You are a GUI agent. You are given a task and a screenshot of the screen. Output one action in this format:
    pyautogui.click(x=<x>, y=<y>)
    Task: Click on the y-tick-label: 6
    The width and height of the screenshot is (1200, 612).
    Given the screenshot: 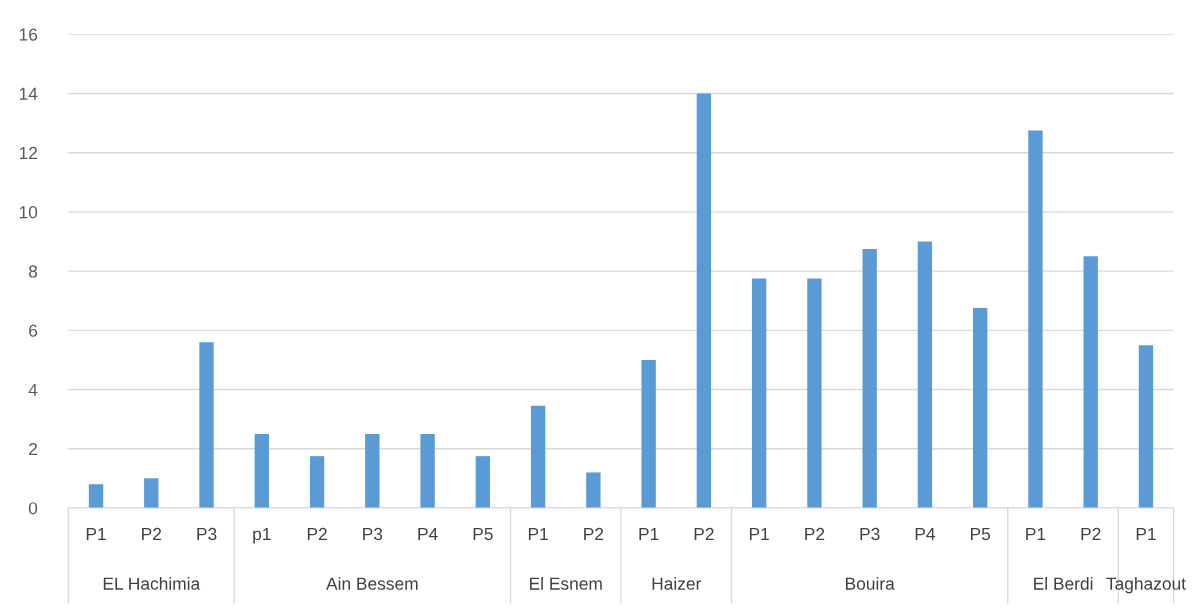 What is the action you would take?
    pyautogui.click(x=33, y=330)
    